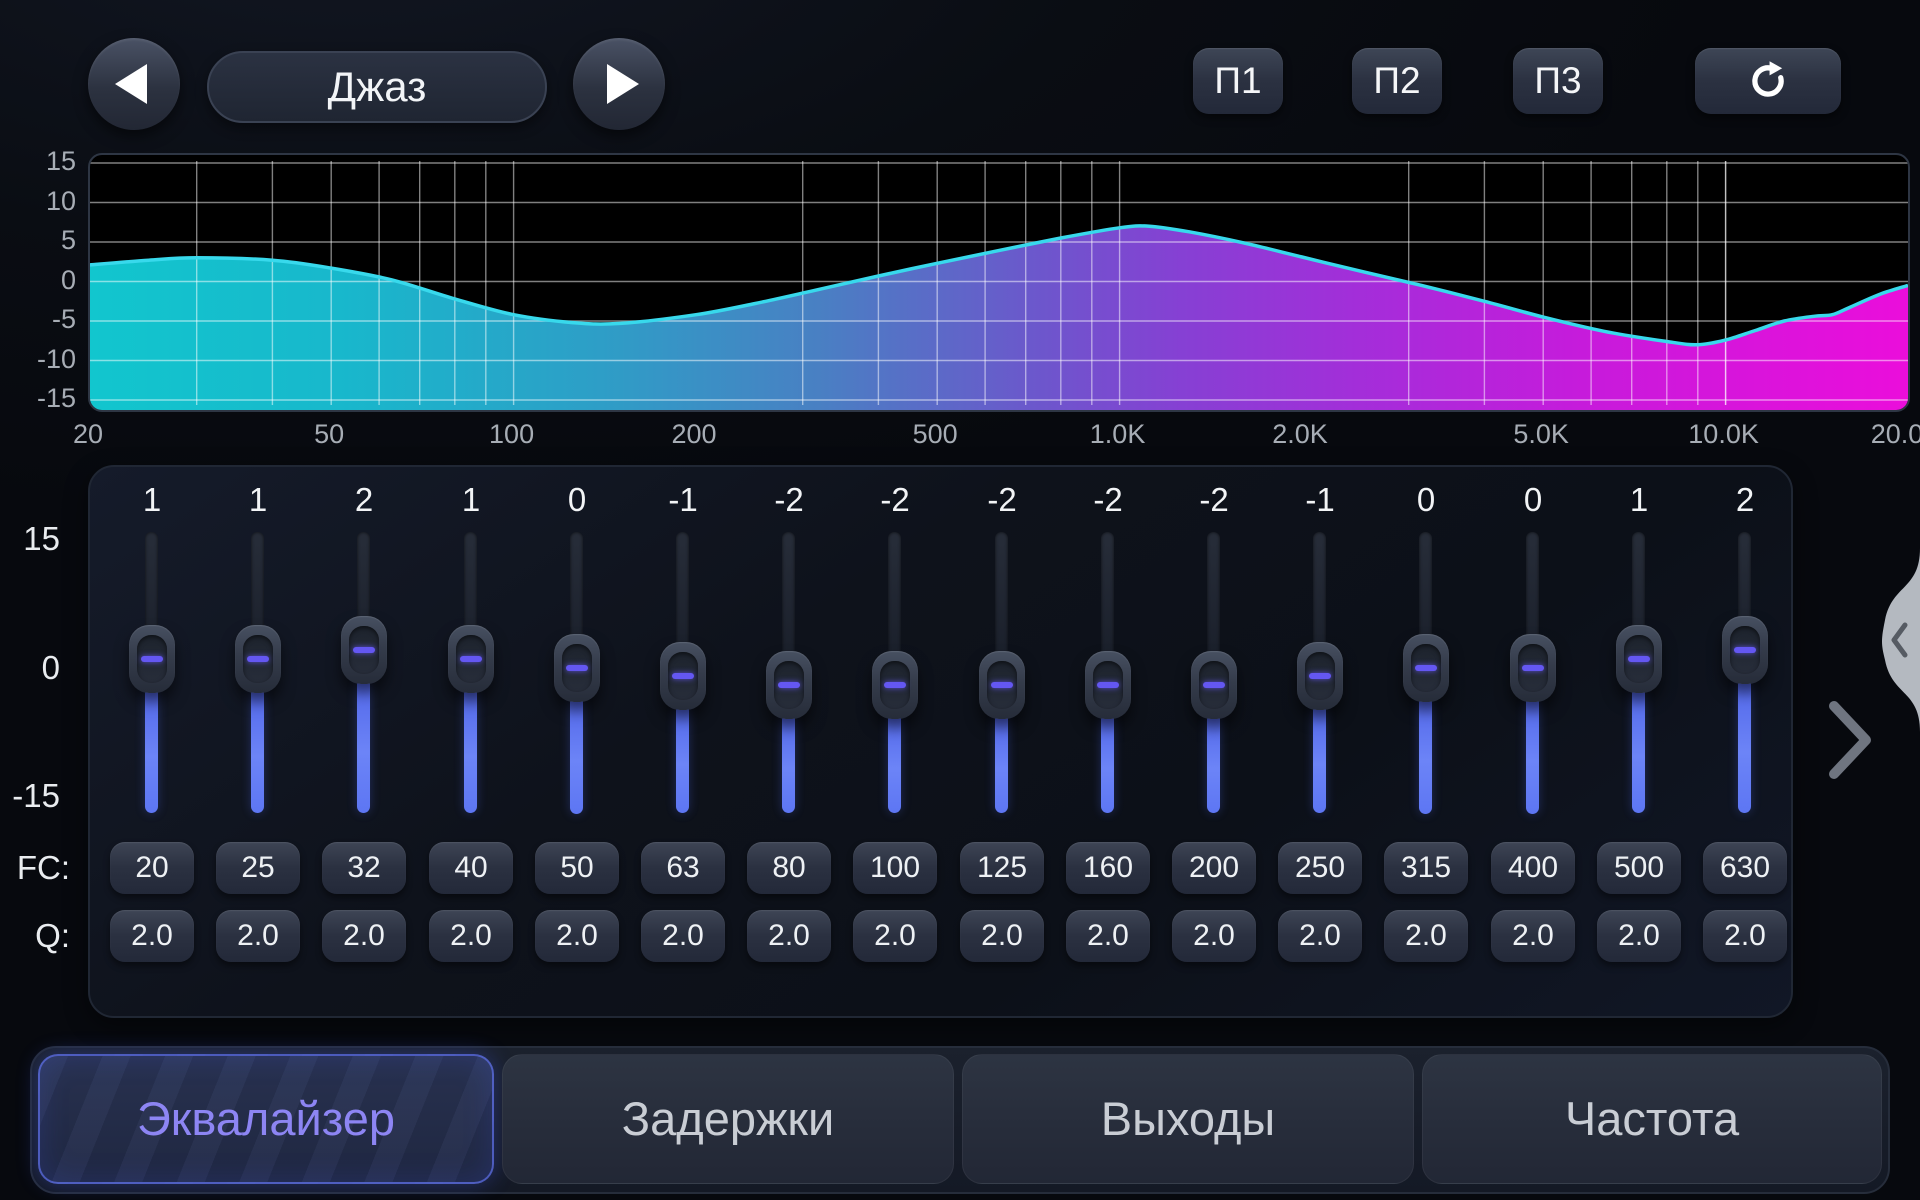  What do you see at coordinates (728, 1119) in the screenshot?
I see `tab-delays: Задержки` at bounding box center [728, 1119].